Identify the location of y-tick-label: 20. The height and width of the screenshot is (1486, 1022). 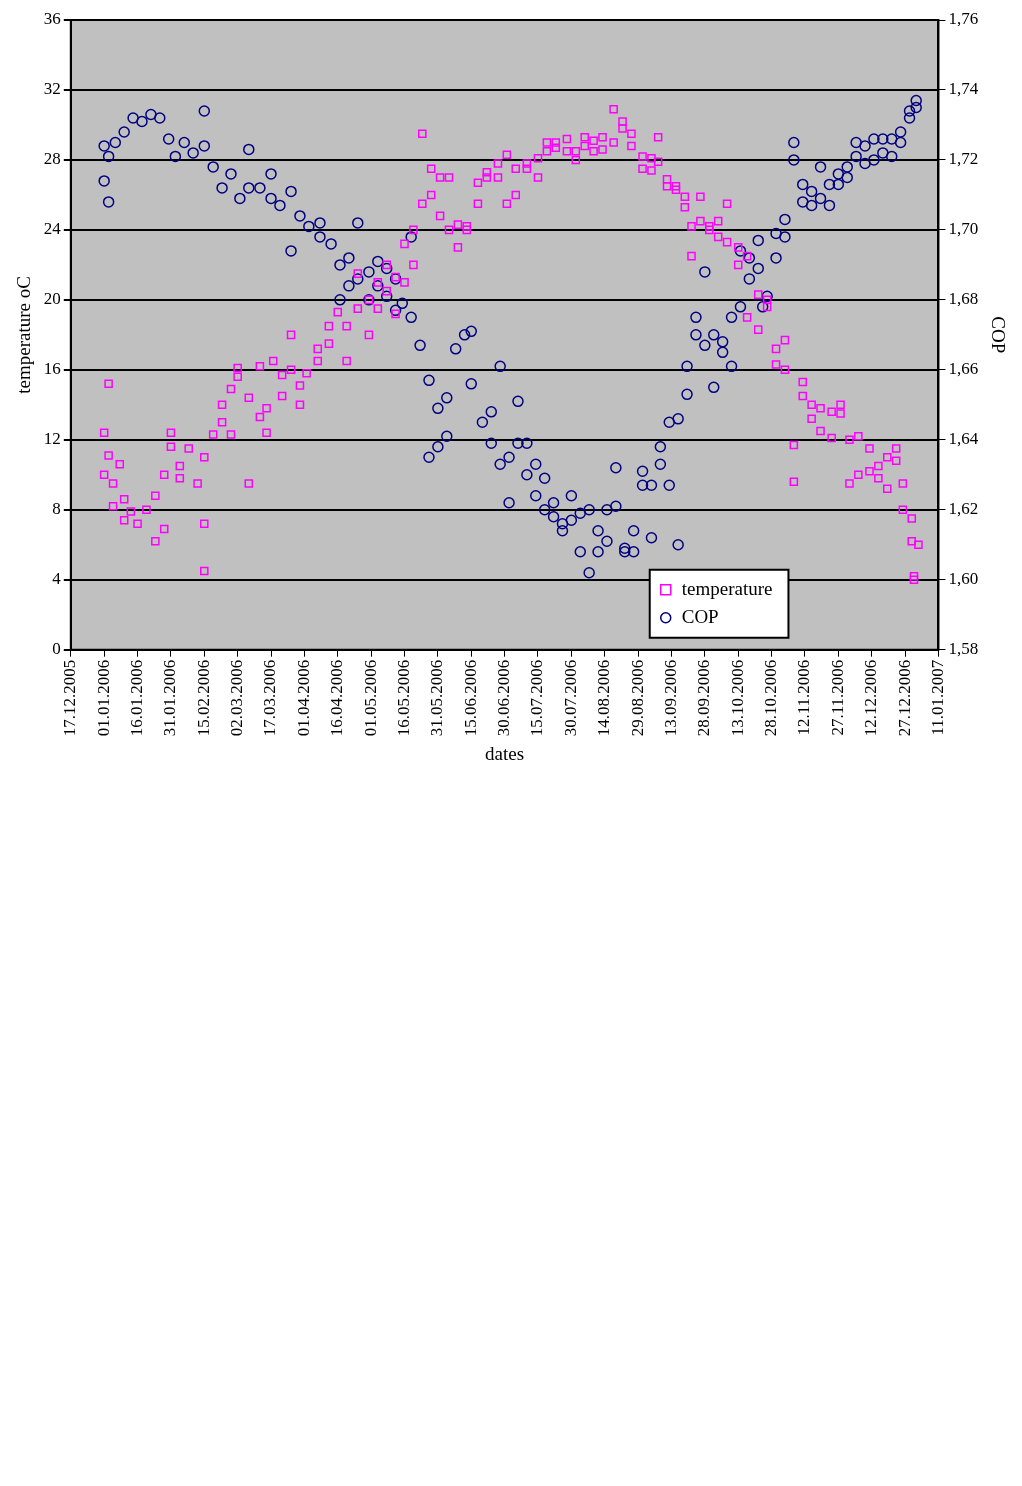
(52, 299).